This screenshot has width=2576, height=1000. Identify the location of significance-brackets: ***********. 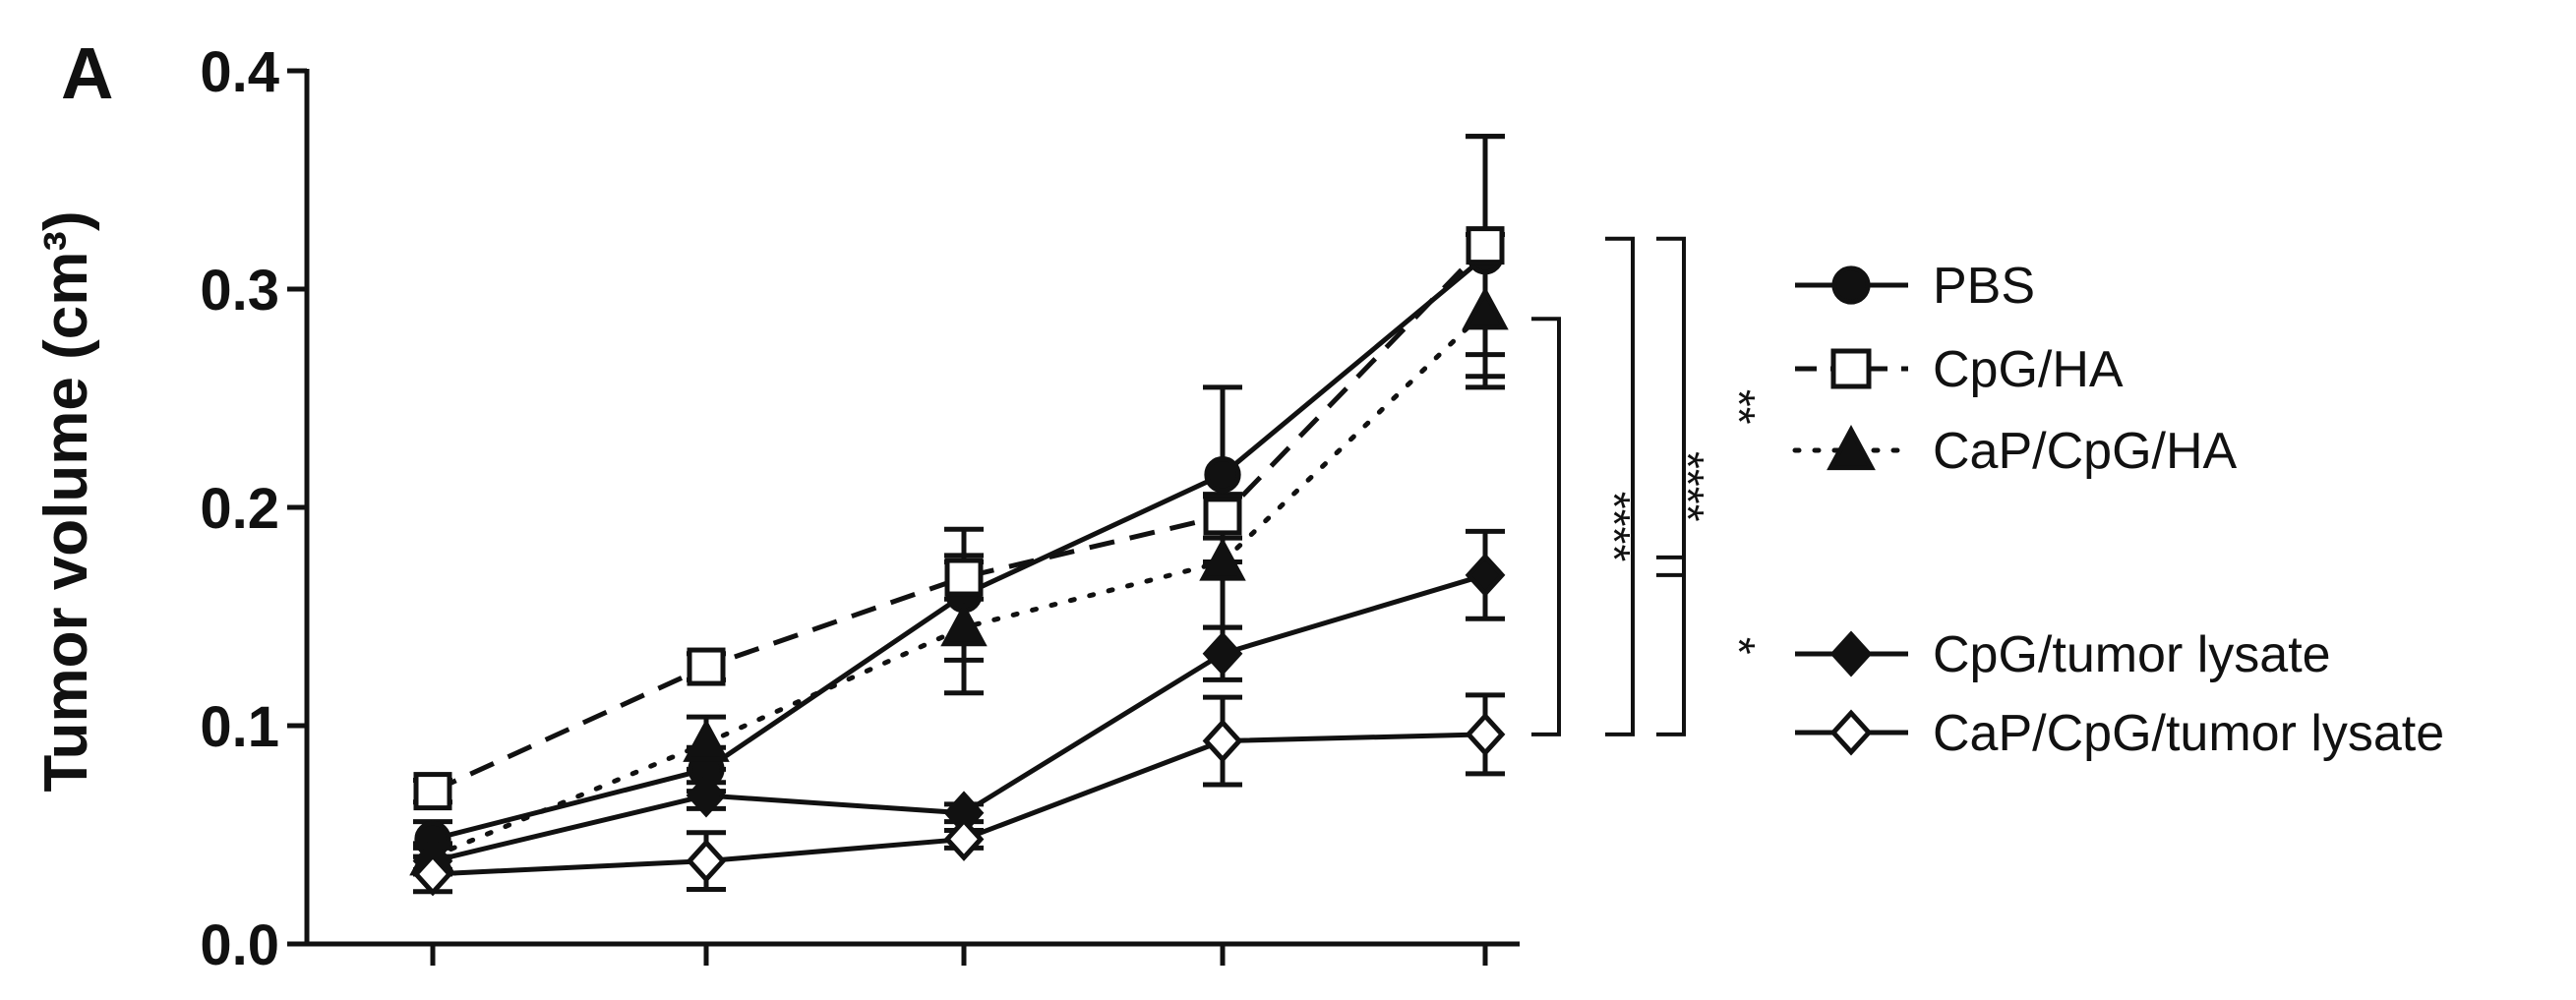
(1648, 486).